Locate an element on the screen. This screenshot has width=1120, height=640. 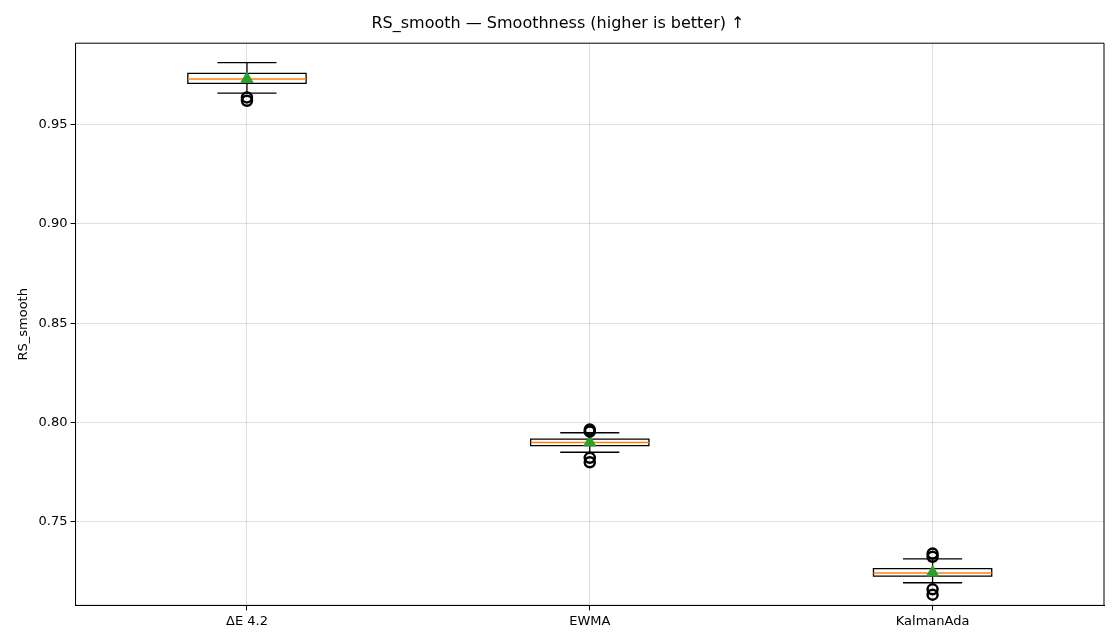
y-tick-label: 0.75 is located at coordinates (53, 521).